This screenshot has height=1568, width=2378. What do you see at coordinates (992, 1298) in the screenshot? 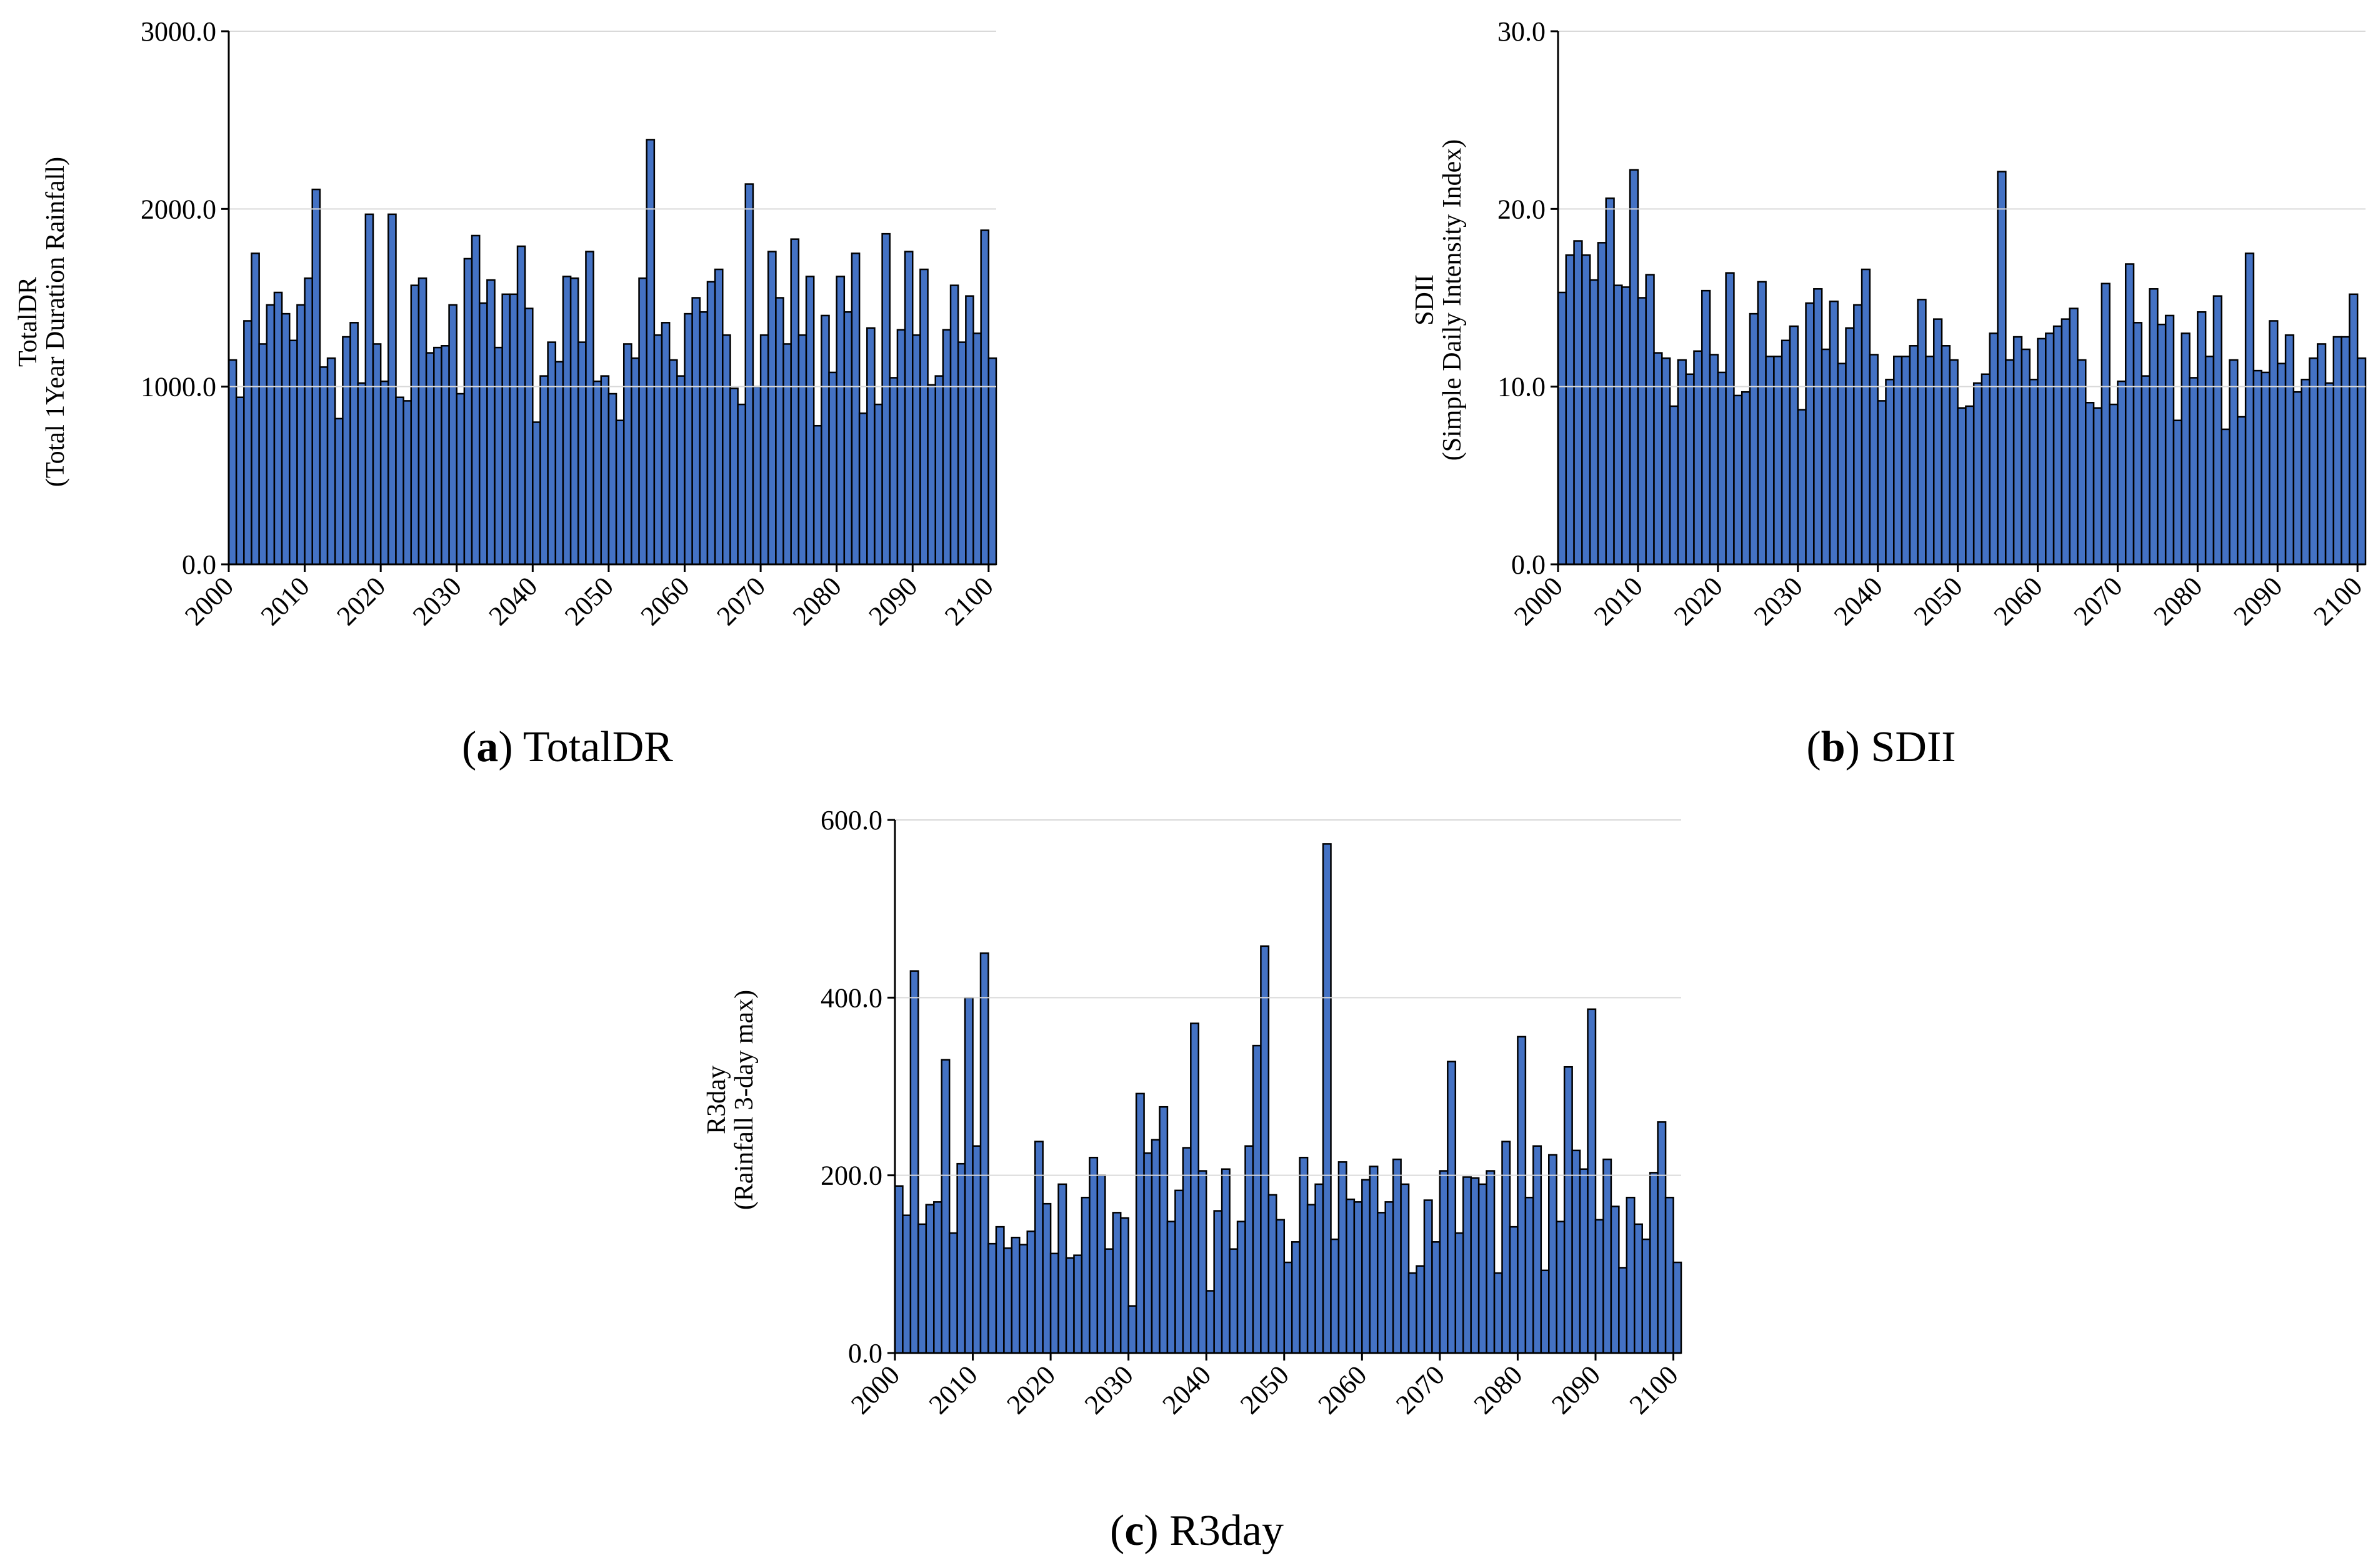
I see `bar-c-2012` at bounding box center [992, 1298].